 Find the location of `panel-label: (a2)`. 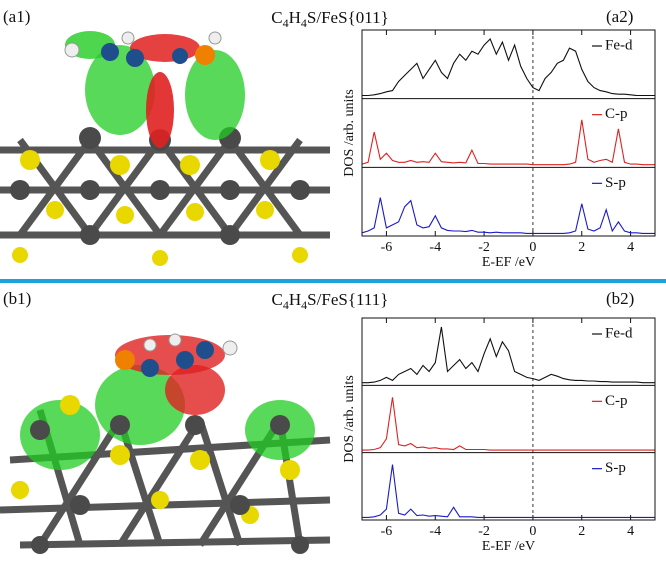

panel-label: (a2) is located at coordinates (619, 16).